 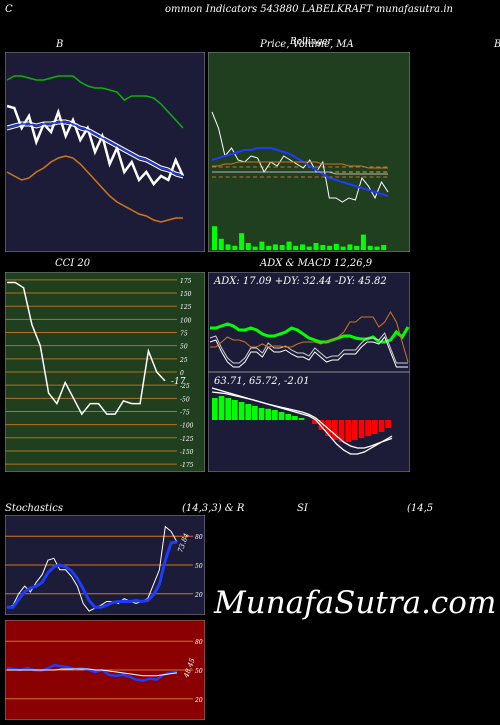 What do you see at coordinates (316, 263) in the screenshot?
I see `adx-macd-label: ADX & MACD 12,26,9` at bounding box center [316, 263].